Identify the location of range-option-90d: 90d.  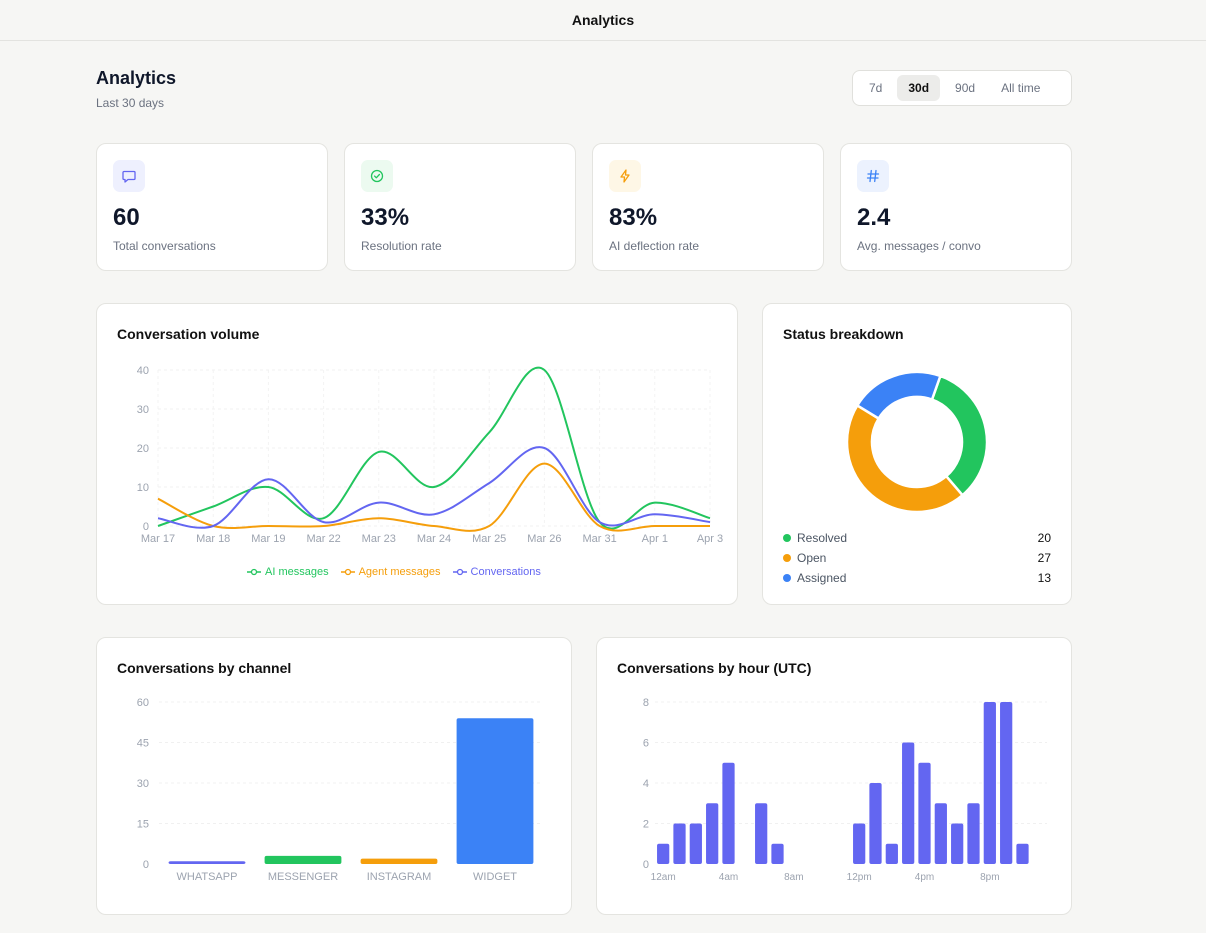
(965, 88).